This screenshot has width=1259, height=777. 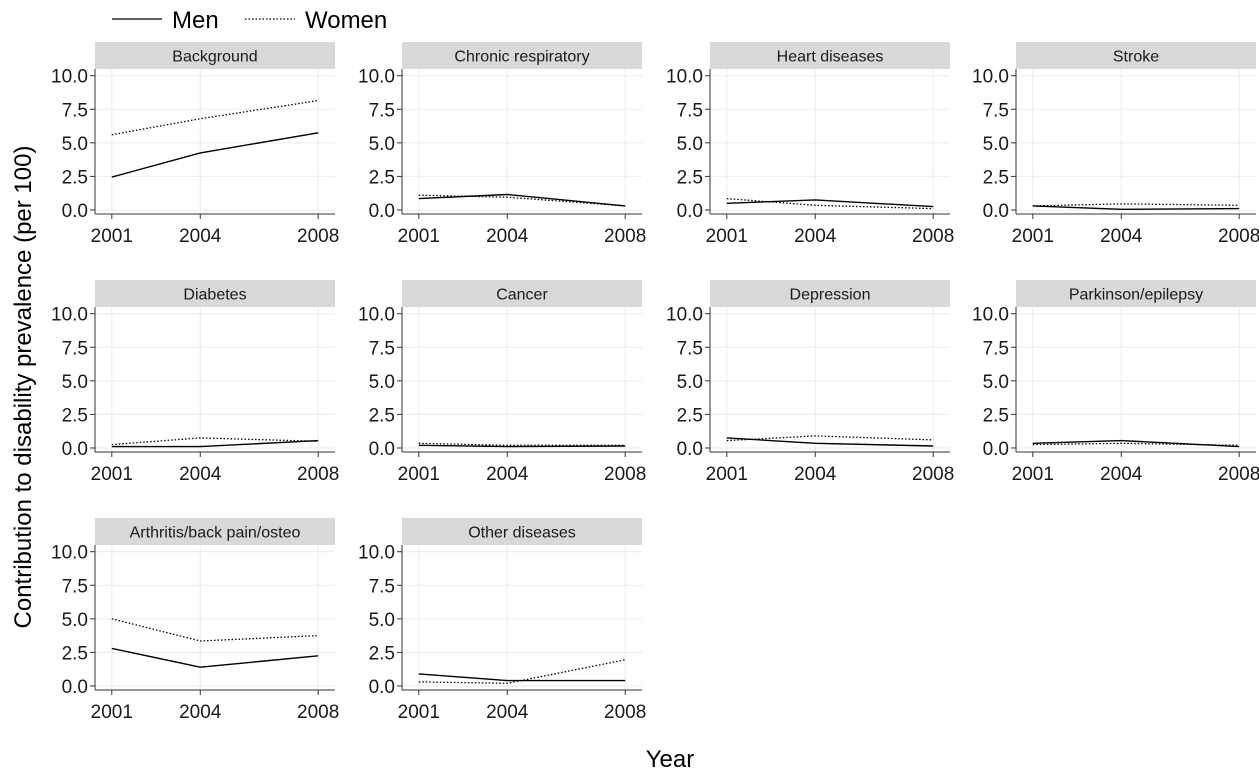 What do you see at coordinates (346, 20) in the screenshot?
I see `legend-label-women: Women` at bounding box center [346, 20].